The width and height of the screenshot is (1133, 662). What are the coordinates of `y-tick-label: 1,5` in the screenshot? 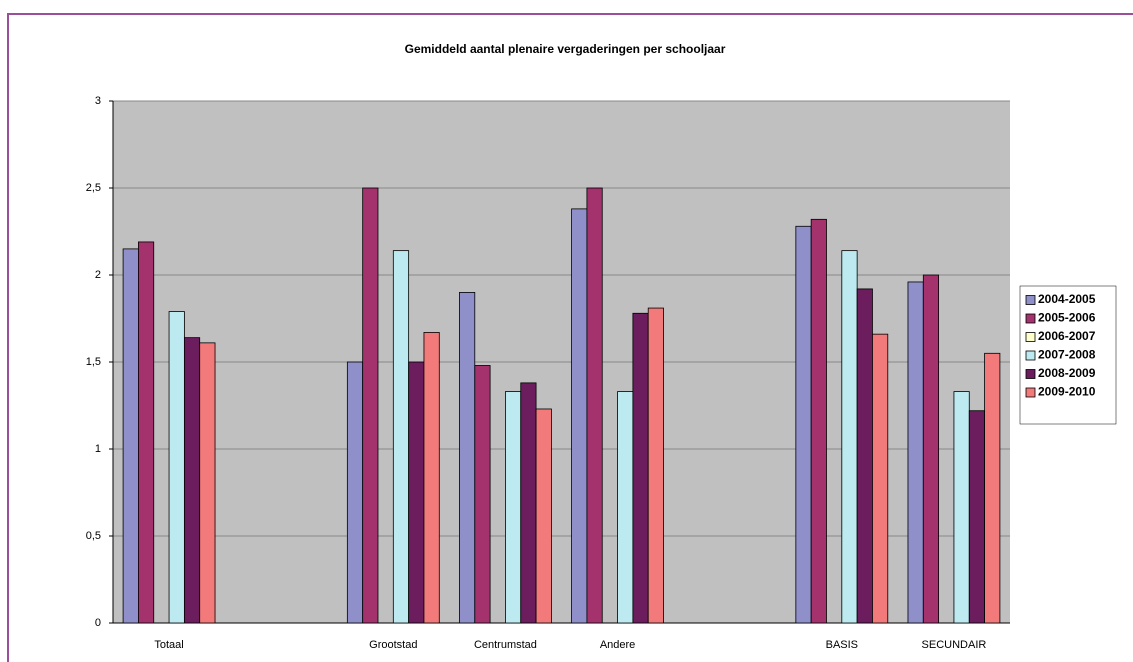 It's located at (93, 362).